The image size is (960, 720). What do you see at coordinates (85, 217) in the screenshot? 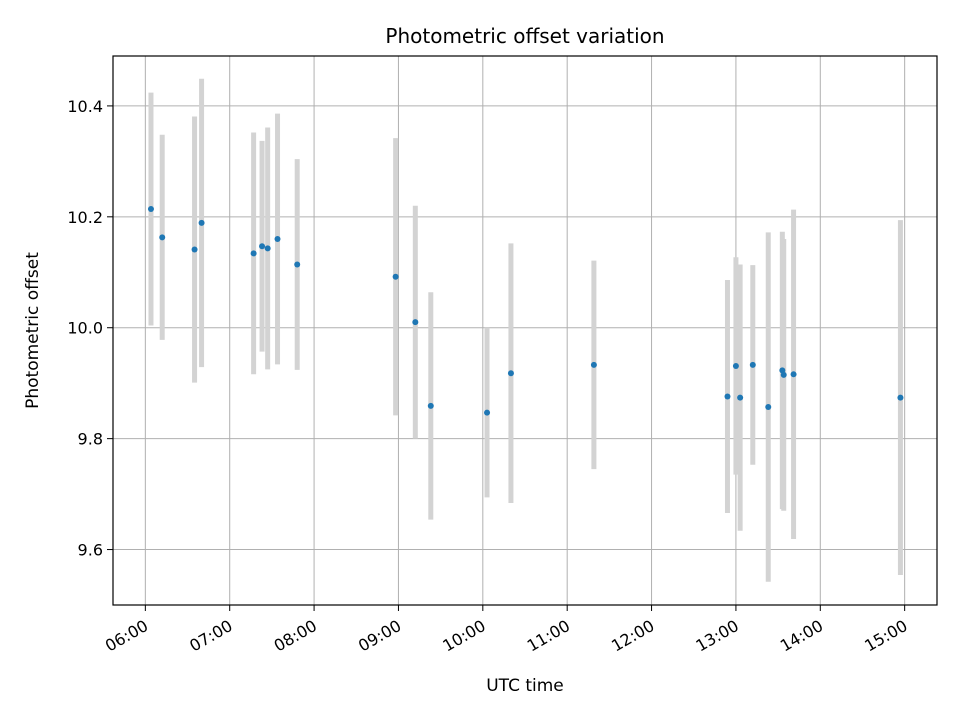
I see `y-tick-label: 10.2` at bounding box center [85, 217].